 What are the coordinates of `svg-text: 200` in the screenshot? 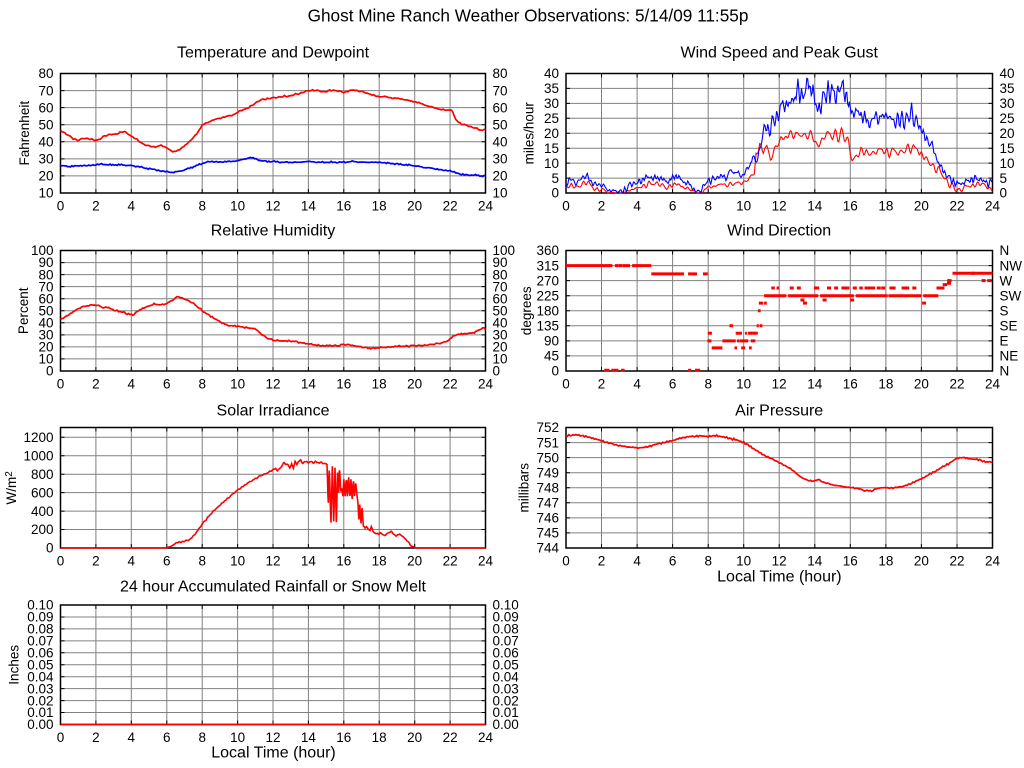 It's located at (42, 529).